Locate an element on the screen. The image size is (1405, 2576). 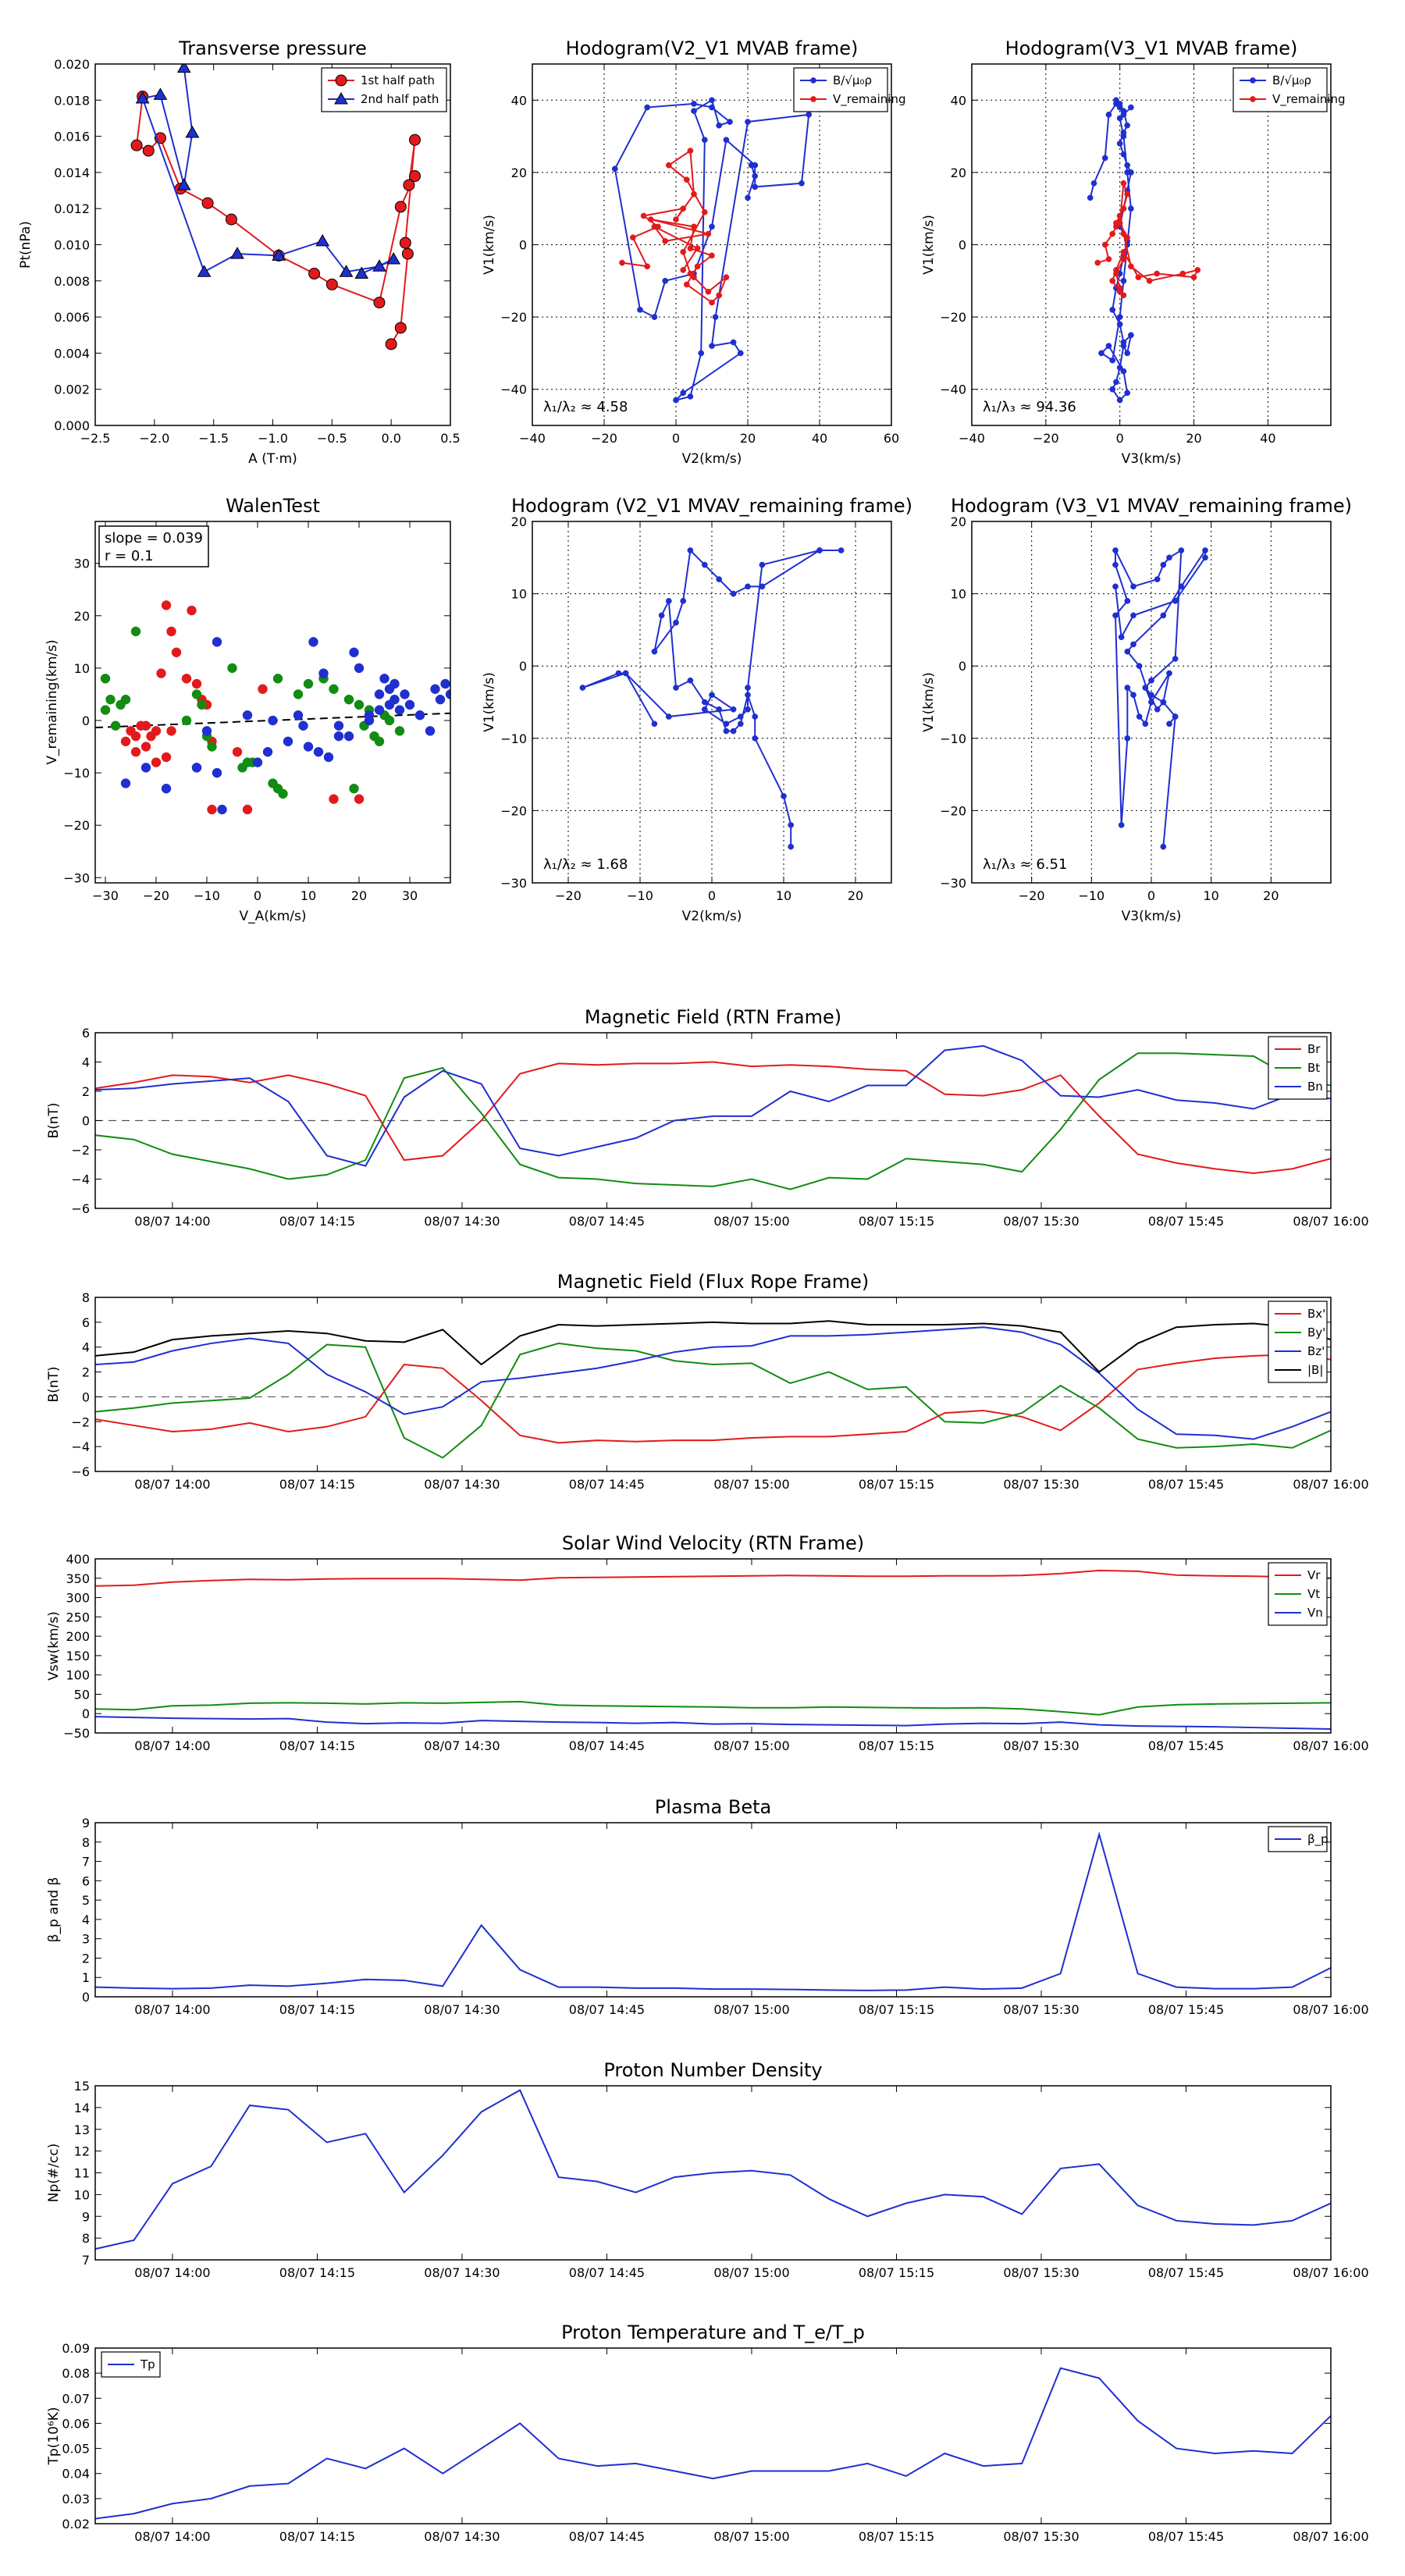
x-tick-label: 08/07 14:45 is located at coordinates (607, 1484).